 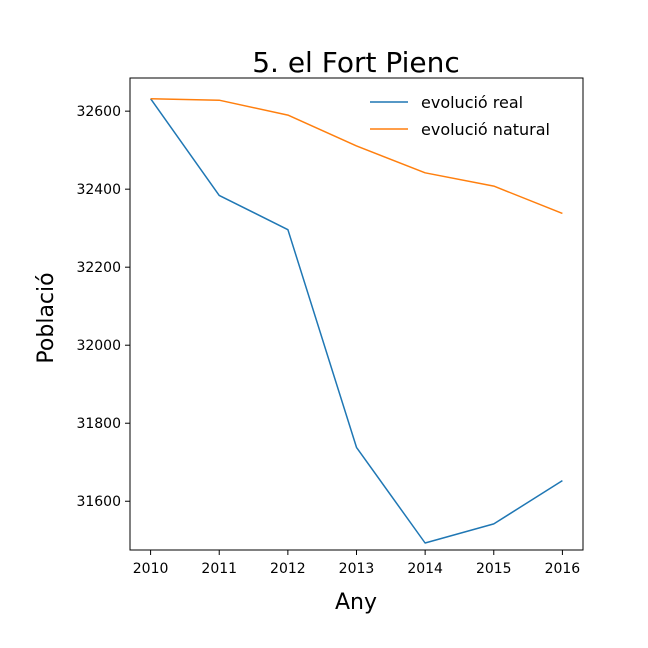 What do you see at coordinates (98, 502) in the screenshot?
I see `y-tick-label: 31600` at bounding box center [98, 502].